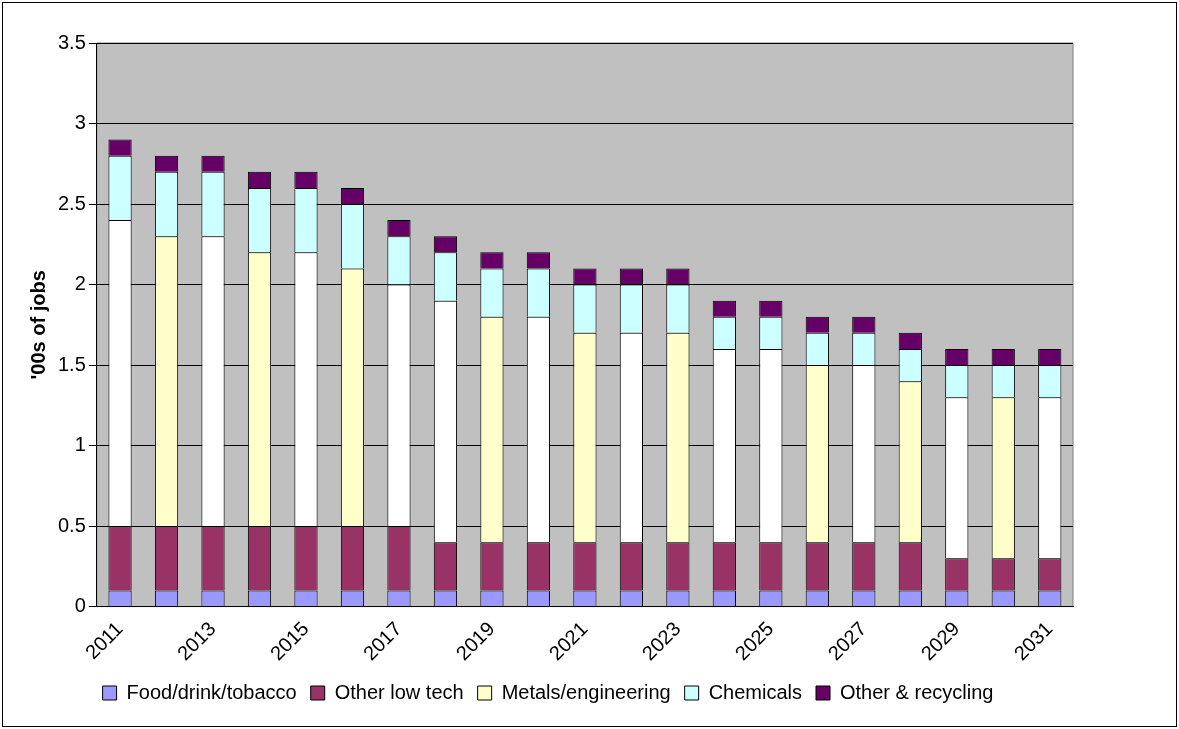  I want to click on y-axis-title: '00s of jobs, so click(37, 325).